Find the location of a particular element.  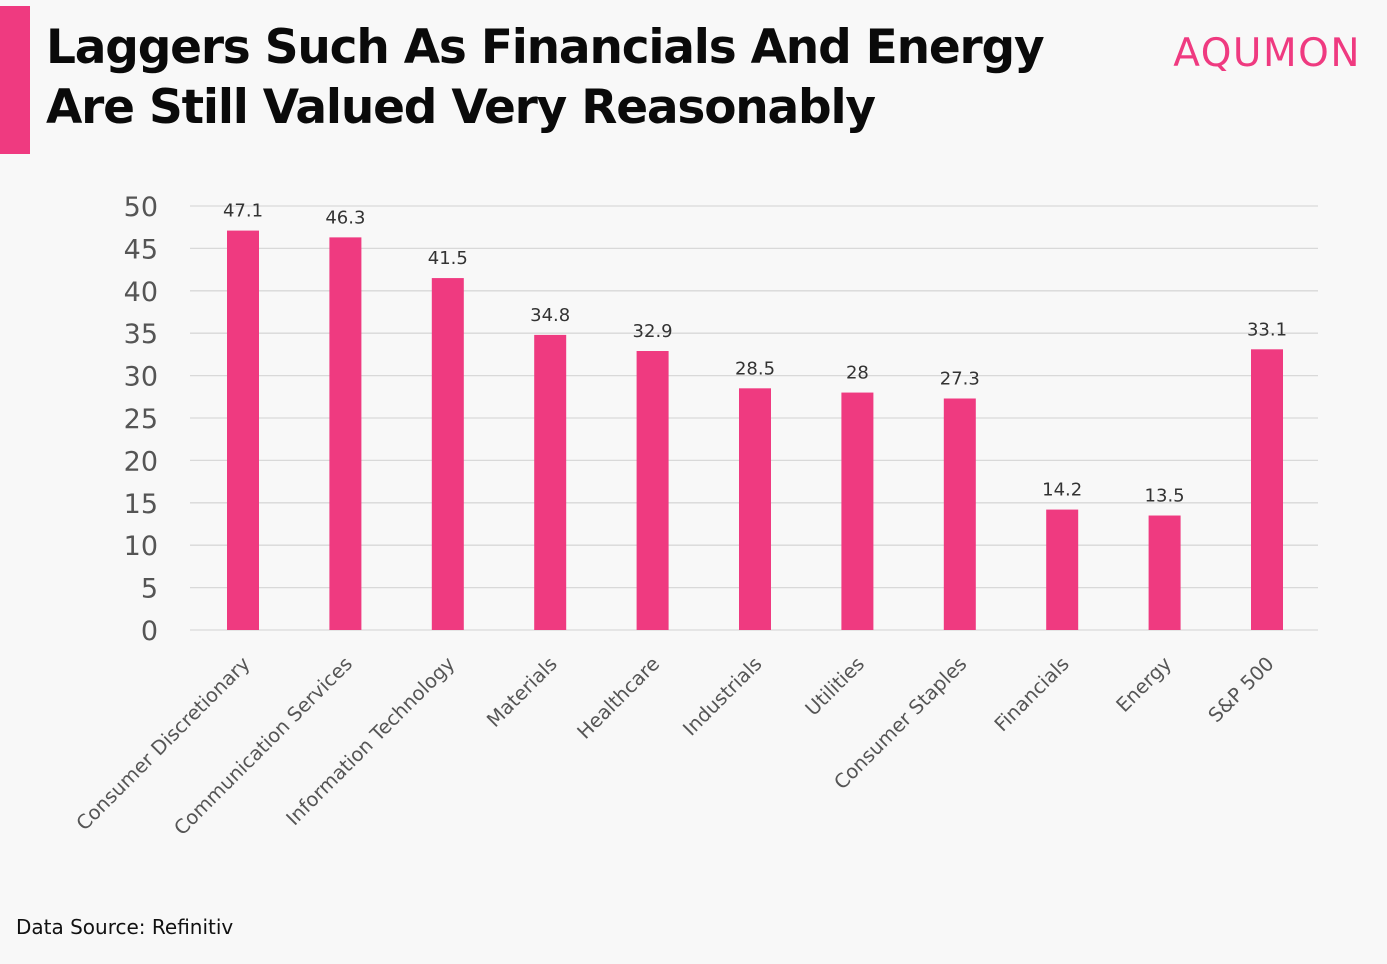

data-label: 13.5 is located at coordinates (1165, 496).